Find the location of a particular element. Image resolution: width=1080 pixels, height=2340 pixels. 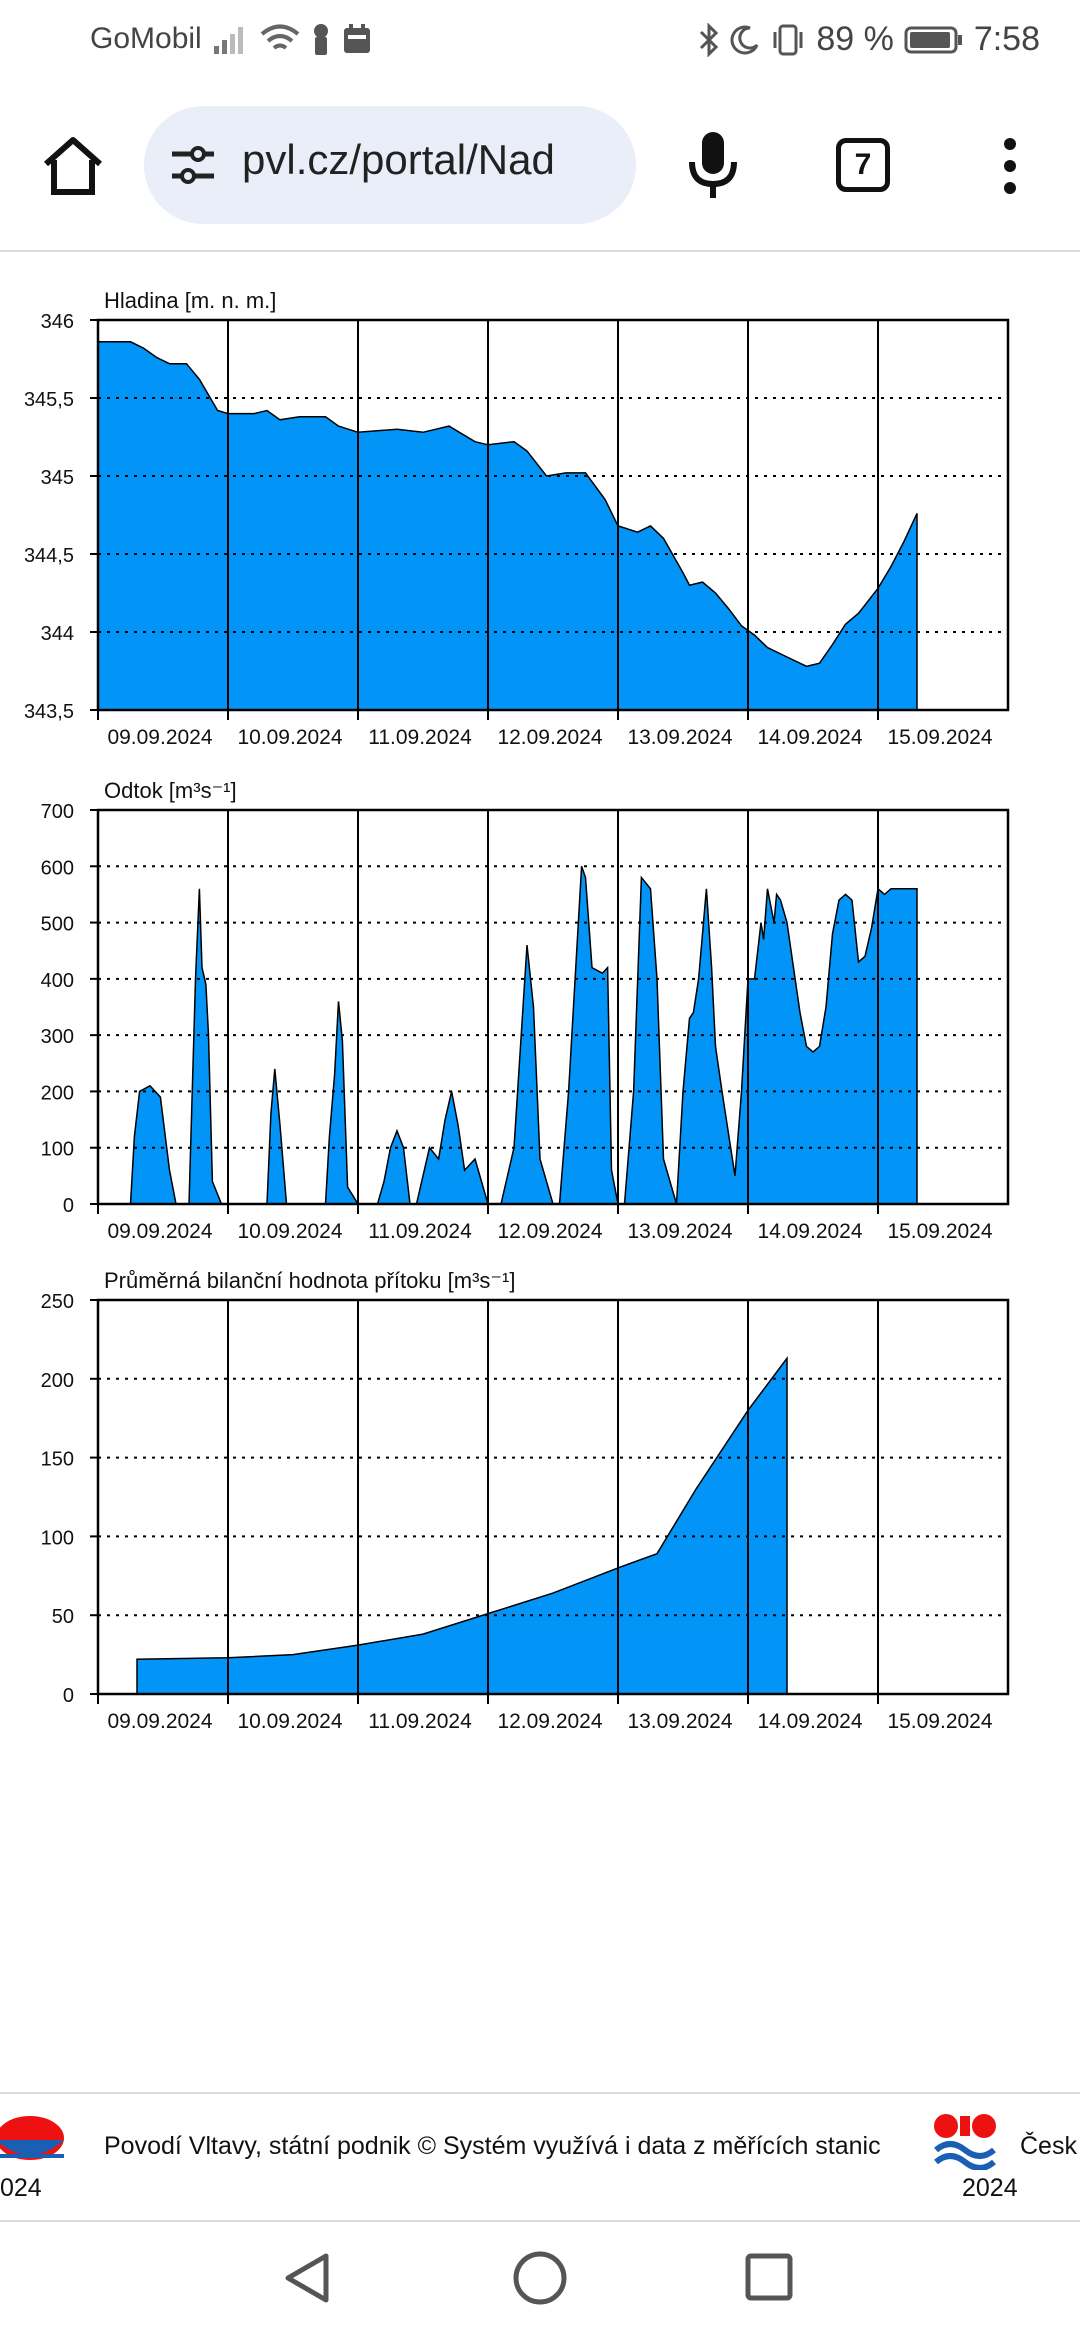

battery-icon is located at coordinates (933, 39).